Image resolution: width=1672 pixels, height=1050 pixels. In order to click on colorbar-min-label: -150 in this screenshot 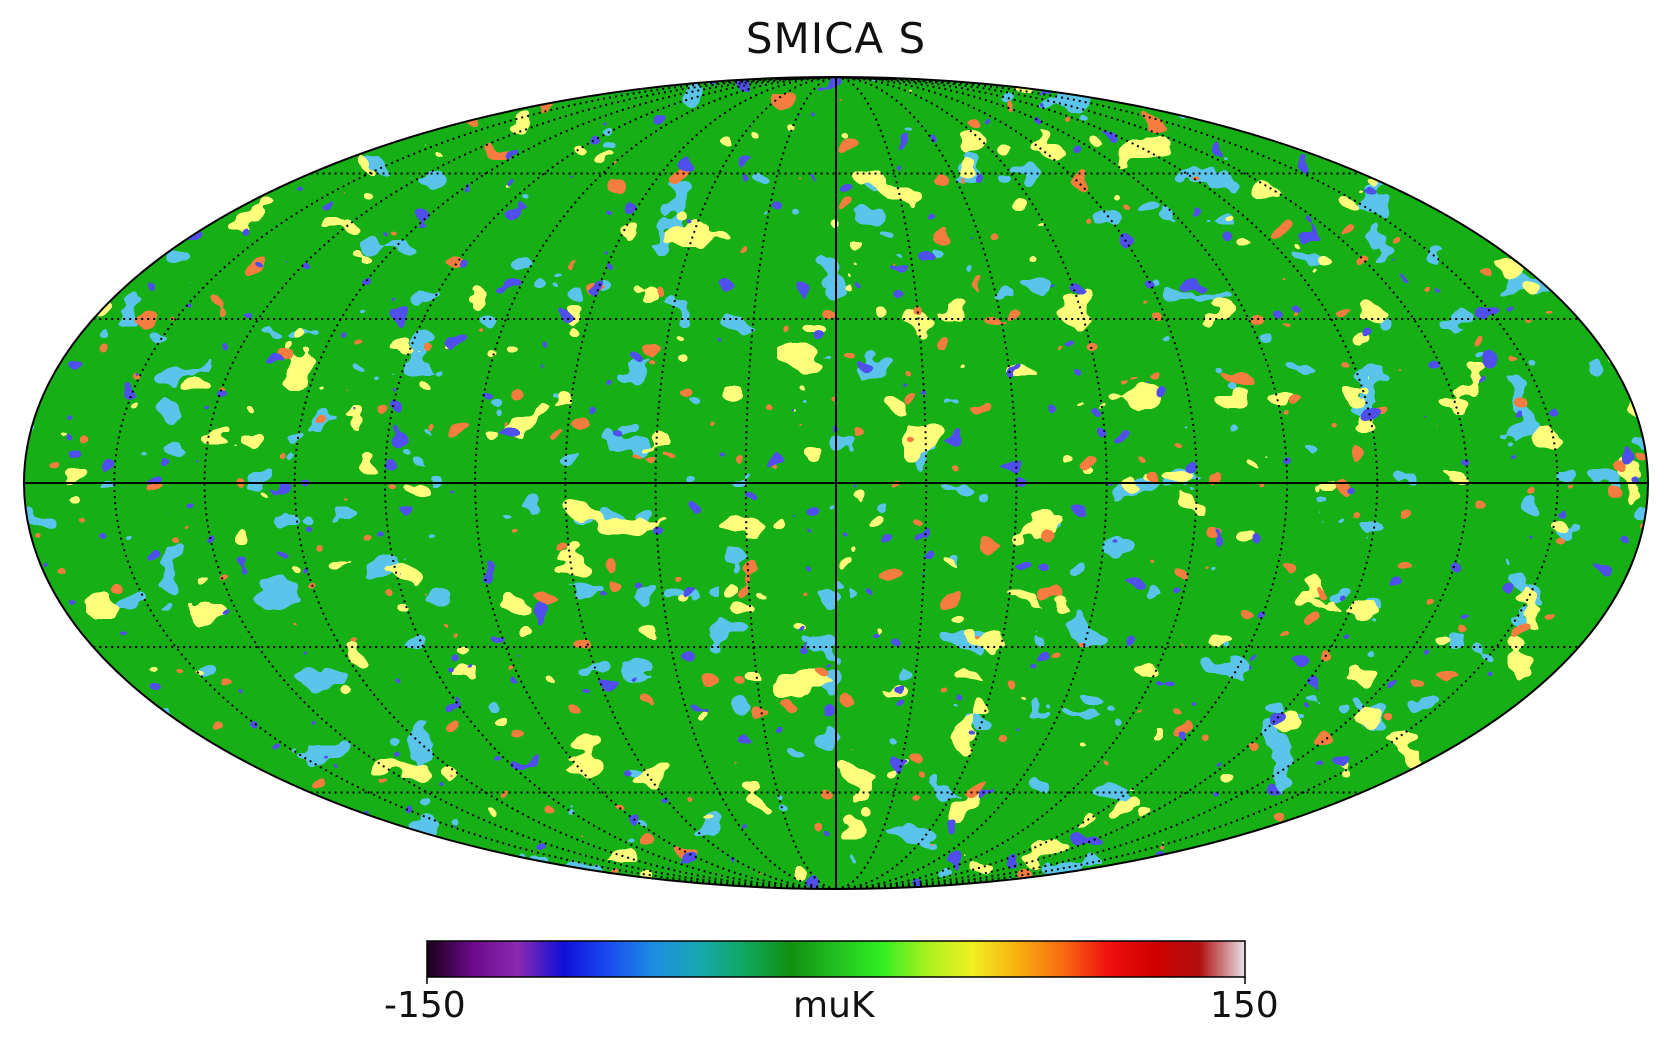, I will do `click(425, 1005)`.